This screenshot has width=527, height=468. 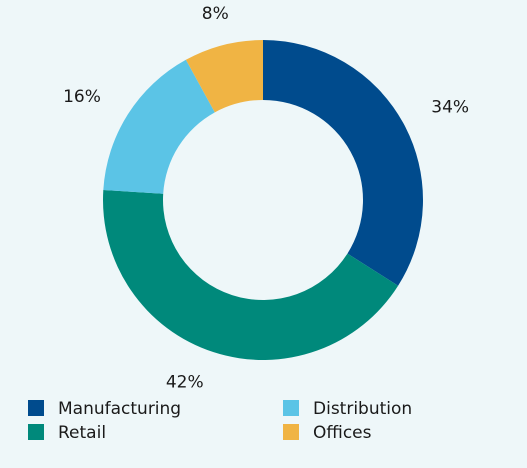 What do you see at coordinates (342, 433) in the screenshot?
I see `legend-label: Offices` at bounding box center [342, 433].